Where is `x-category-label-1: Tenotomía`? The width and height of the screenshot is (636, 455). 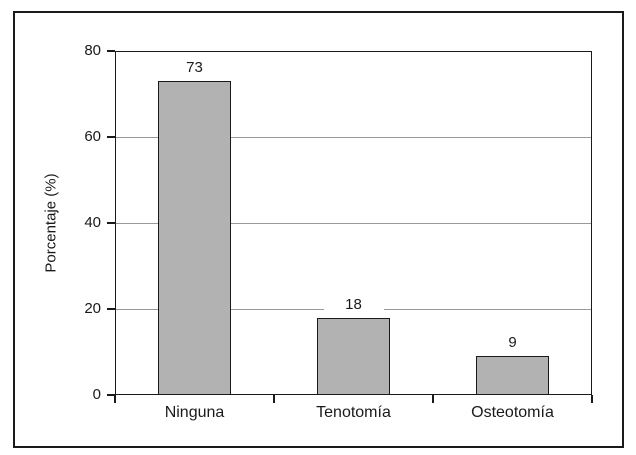 x-category-label-1: Tenotomía is located at coordinates (353, 412).